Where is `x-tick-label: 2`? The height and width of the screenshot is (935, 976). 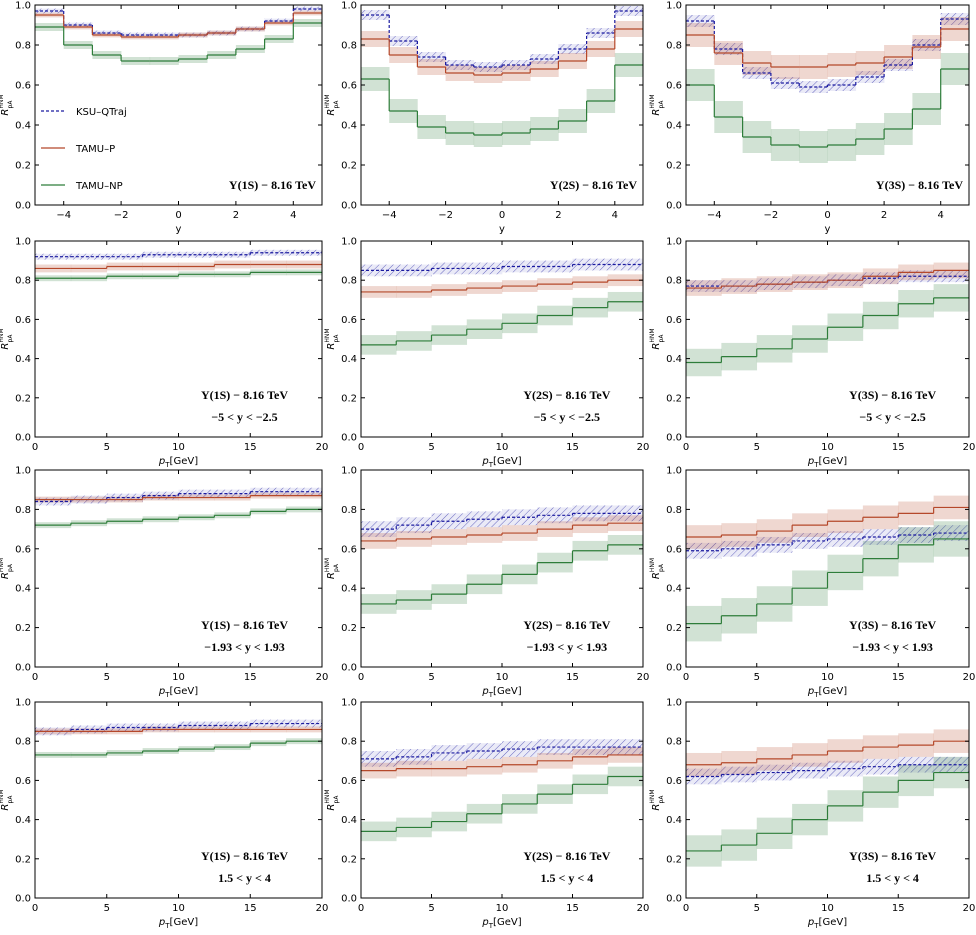 x-tick-label: 2 is located at coordinates (884, 215).